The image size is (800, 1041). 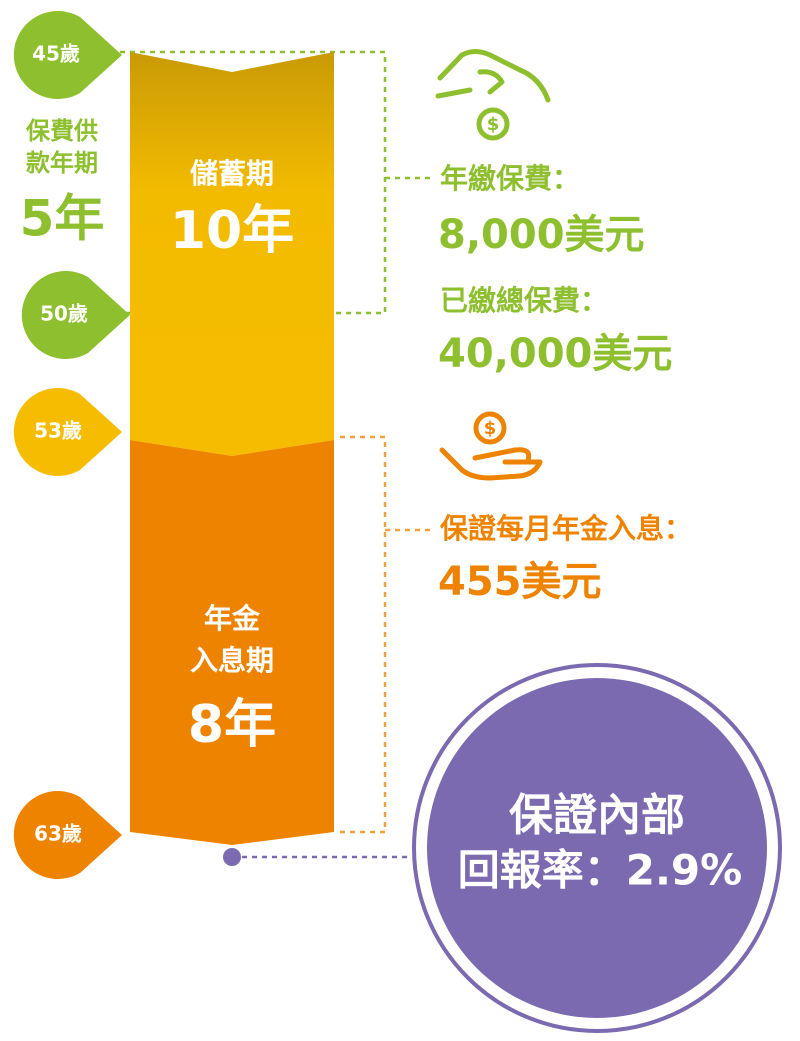 I want to click on orange-connector, so click(x=386, y=634).